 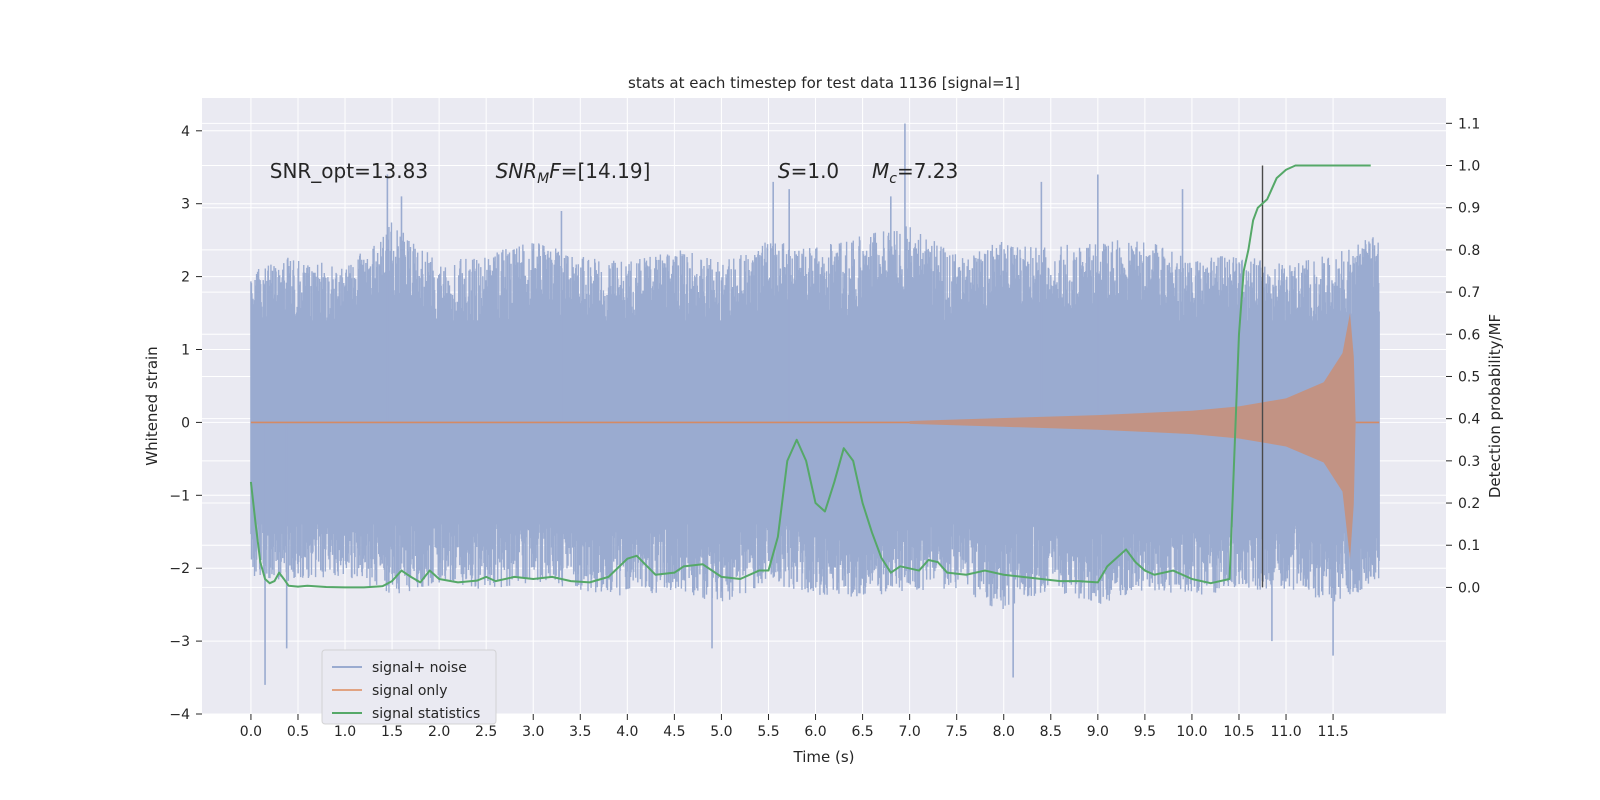 I want to click on right-tick-label: 0.6, so click(x=1469, y=335).